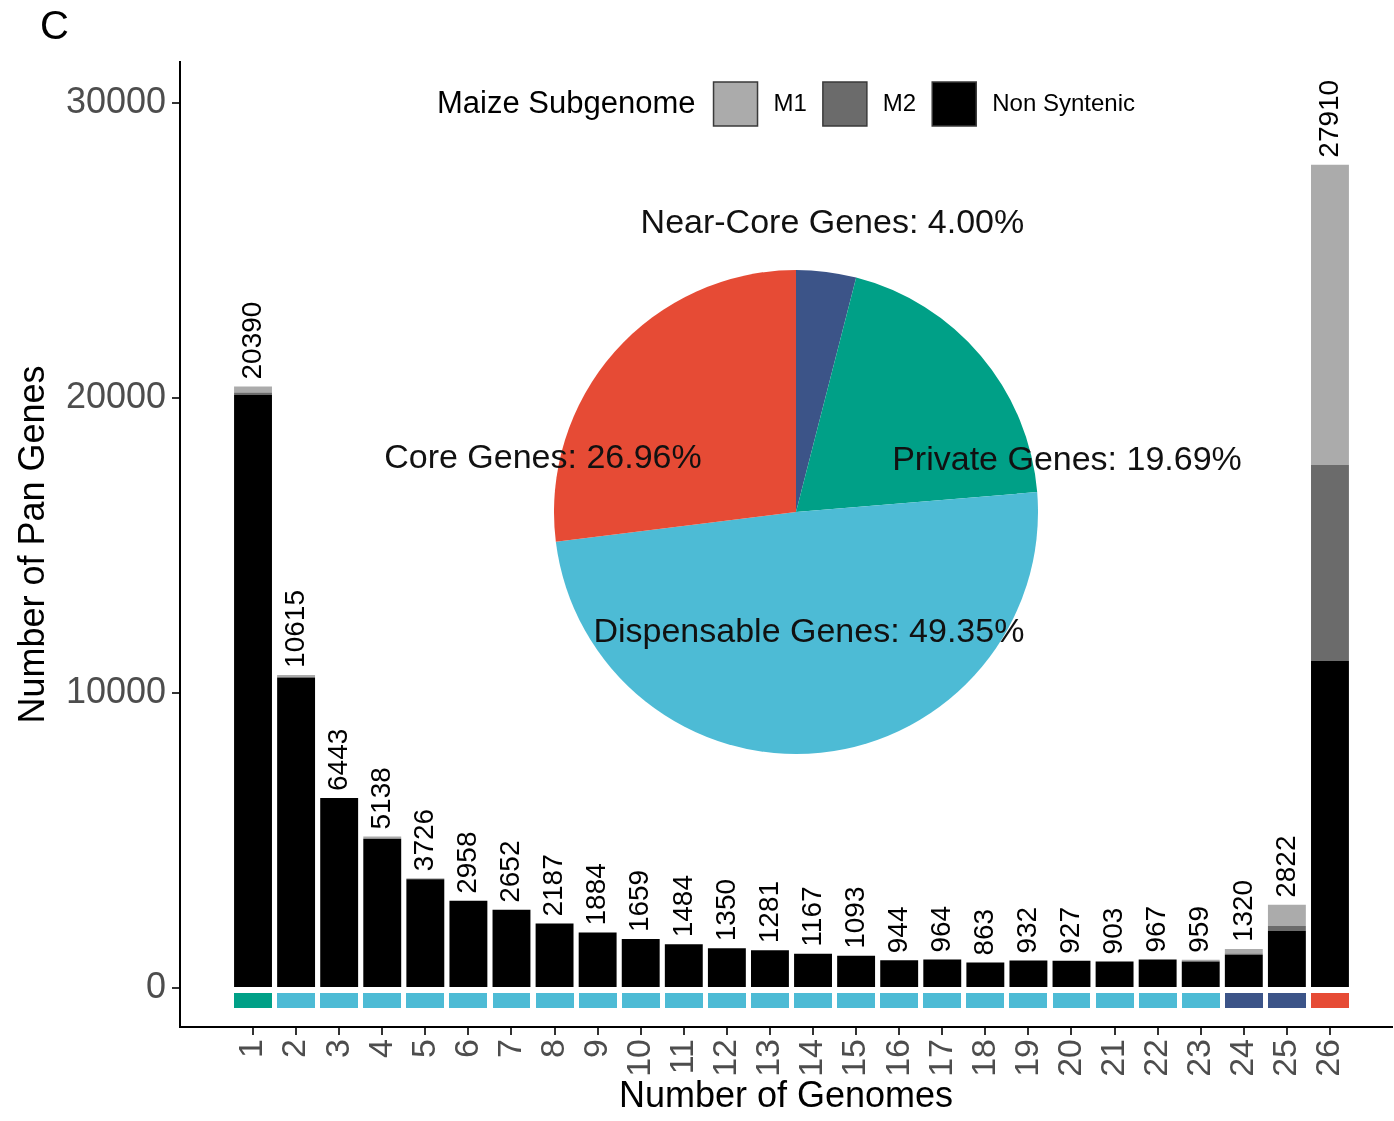  Describe the element at coordinates (724, 1058) in the screenshot. I see `x-tick-label: 12` at that location.